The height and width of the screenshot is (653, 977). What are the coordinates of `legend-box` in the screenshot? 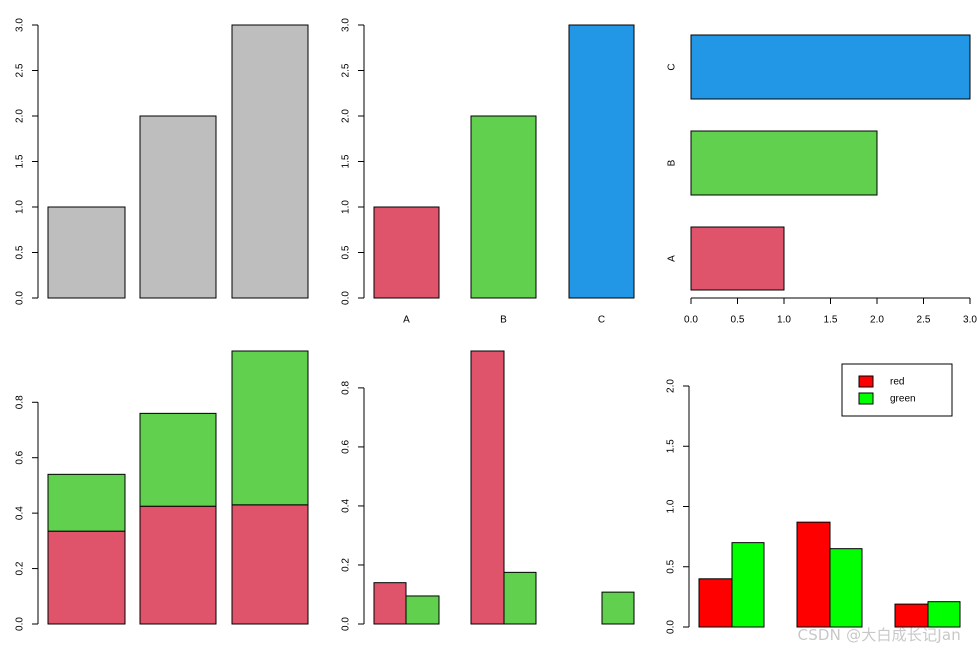 It's located at (897, 390).